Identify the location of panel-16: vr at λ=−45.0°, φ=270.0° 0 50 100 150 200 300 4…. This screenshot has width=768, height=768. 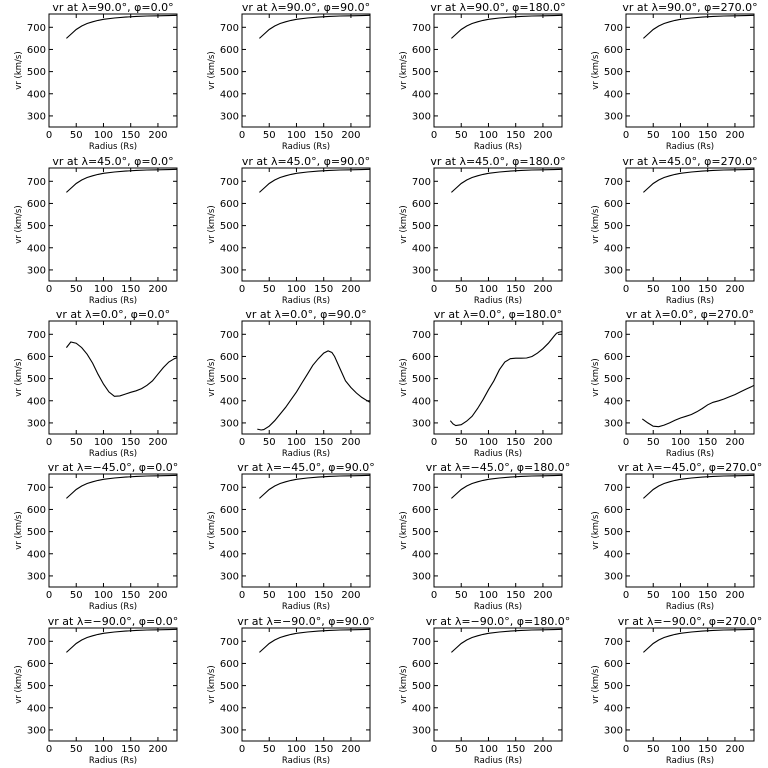
(676, 536).